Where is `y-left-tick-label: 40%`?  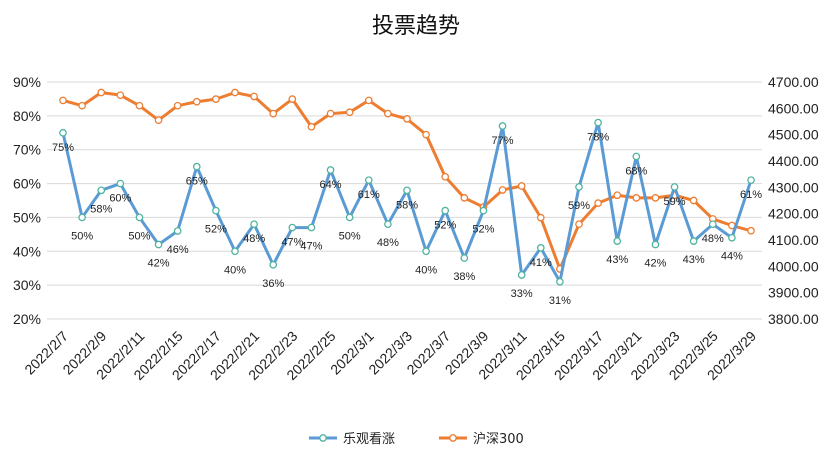
y-left-tick-label: 40% is located at coordinates (27, 251).